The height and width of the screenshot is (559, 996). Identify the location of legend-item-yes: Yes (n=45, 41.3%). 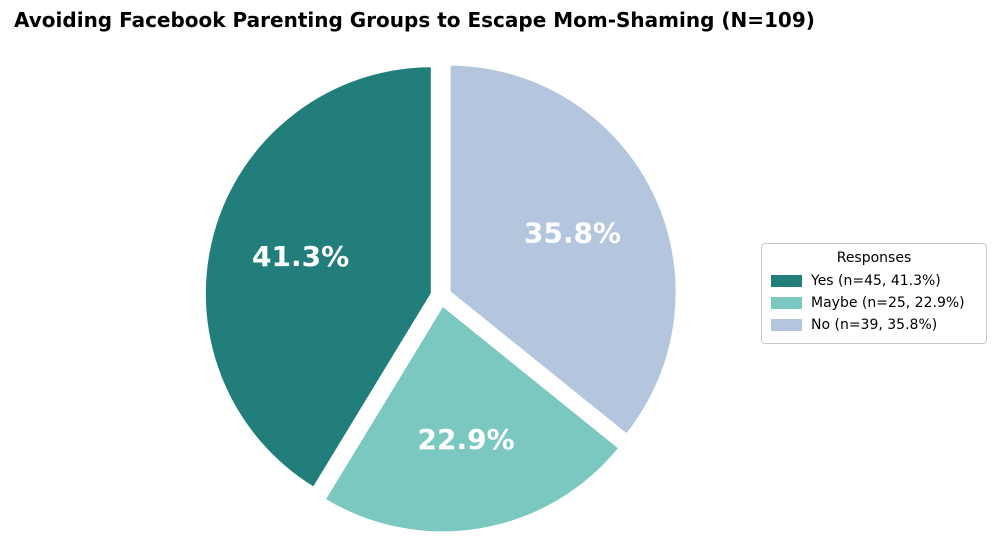
(874, 281).